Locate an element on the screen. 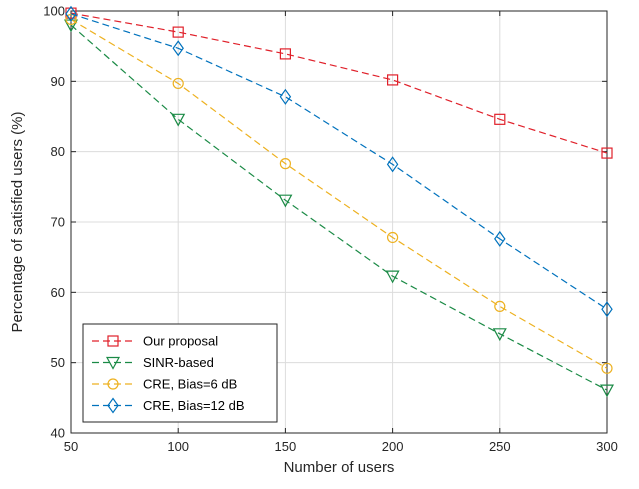 The width and height of the screenshot is (639, 489). legend-label: CRE, Bias=12 dB is located at coordinates (194, 405).